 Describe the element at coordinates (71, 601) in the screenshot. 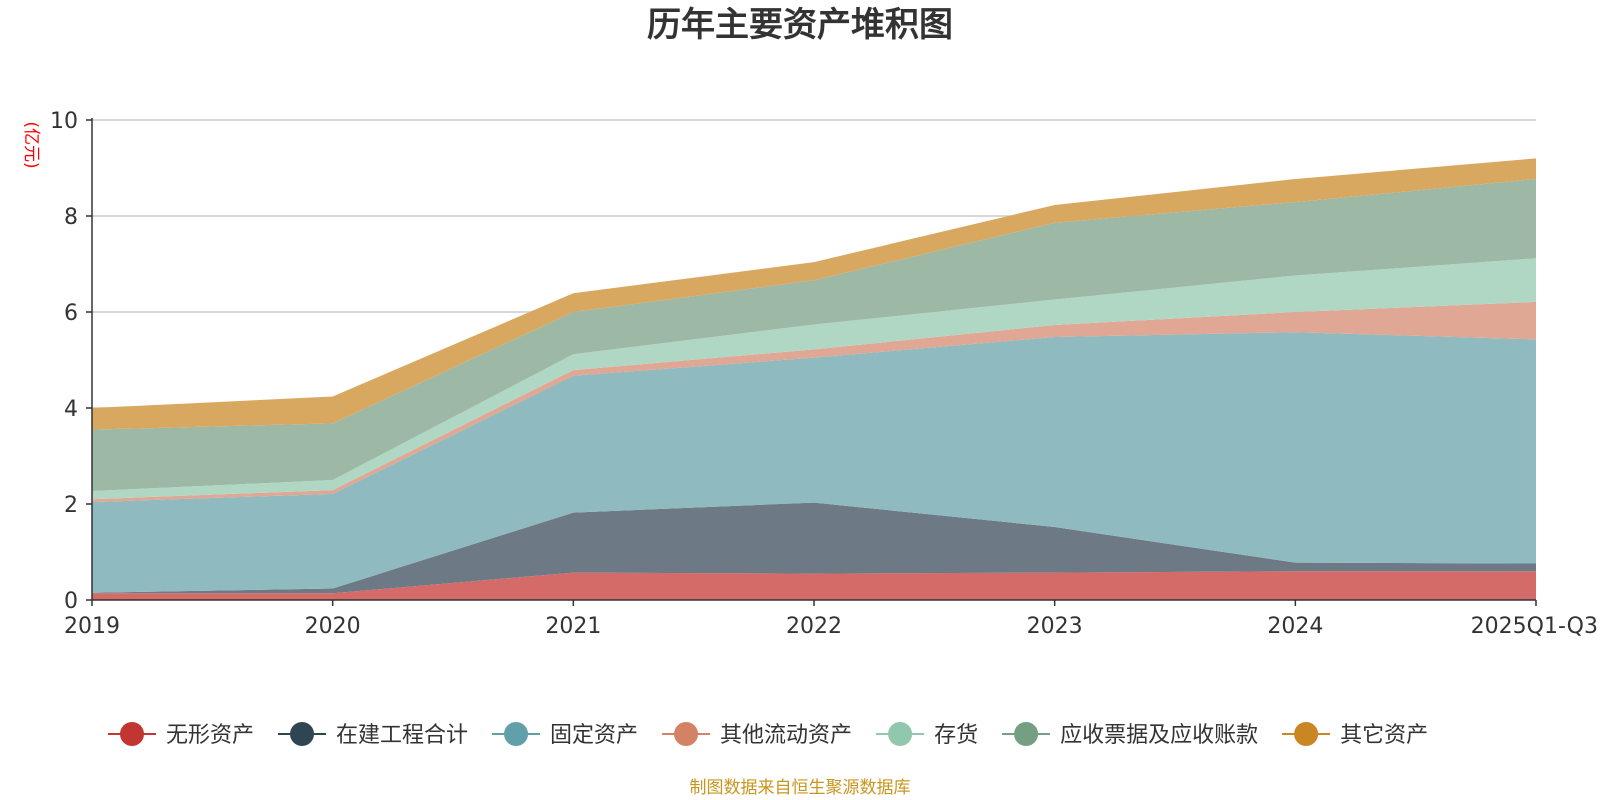

I see `y-tick-label: 0` at that location.